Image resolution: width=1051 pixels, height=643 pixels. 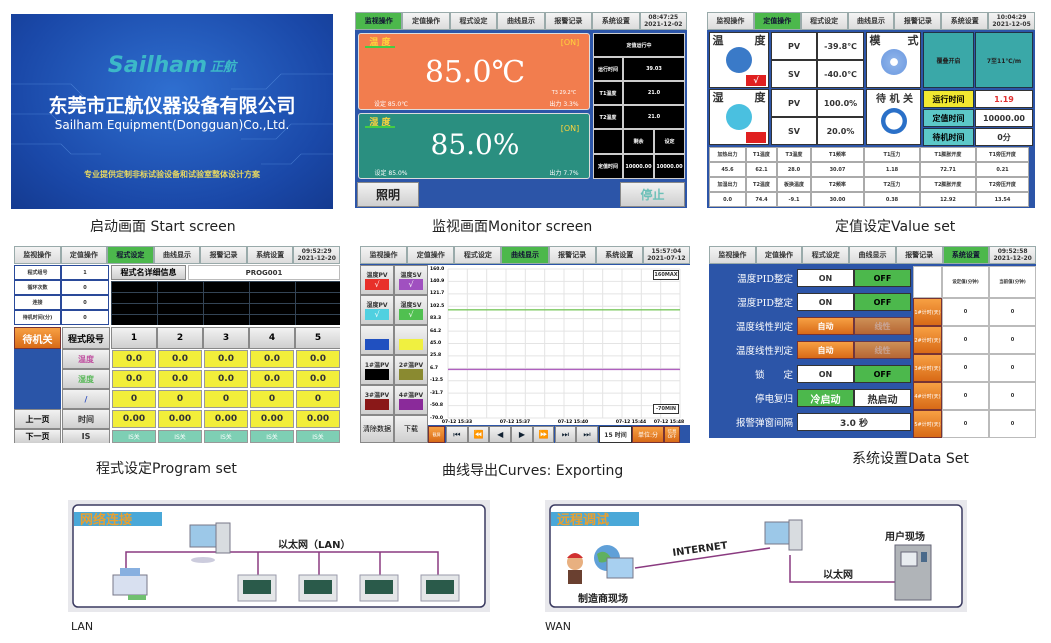 What do you see at coordinates (411, 280) in the screenshot?
I see `legend-toggle: 温度SV √` at bounding box center [411, 280].